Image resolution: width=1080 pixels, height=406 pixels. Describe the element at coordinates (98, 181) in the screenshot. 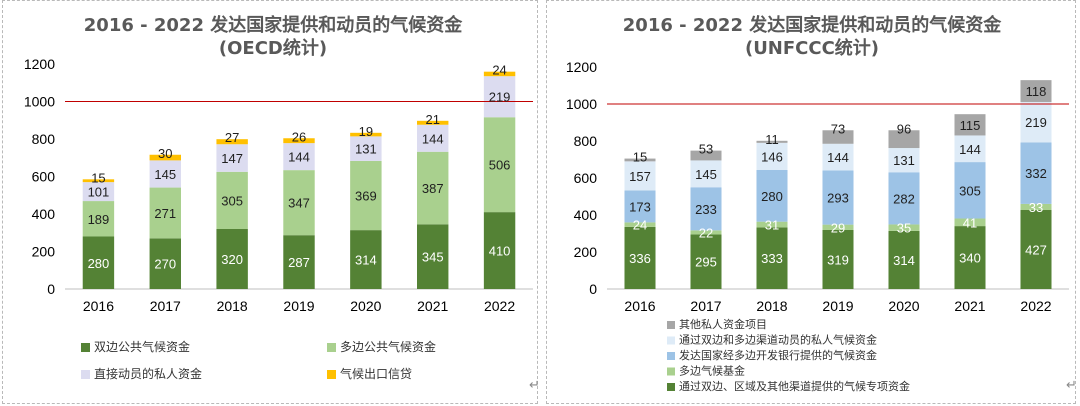

I see `oecd-bar-2016-s3` at that location.